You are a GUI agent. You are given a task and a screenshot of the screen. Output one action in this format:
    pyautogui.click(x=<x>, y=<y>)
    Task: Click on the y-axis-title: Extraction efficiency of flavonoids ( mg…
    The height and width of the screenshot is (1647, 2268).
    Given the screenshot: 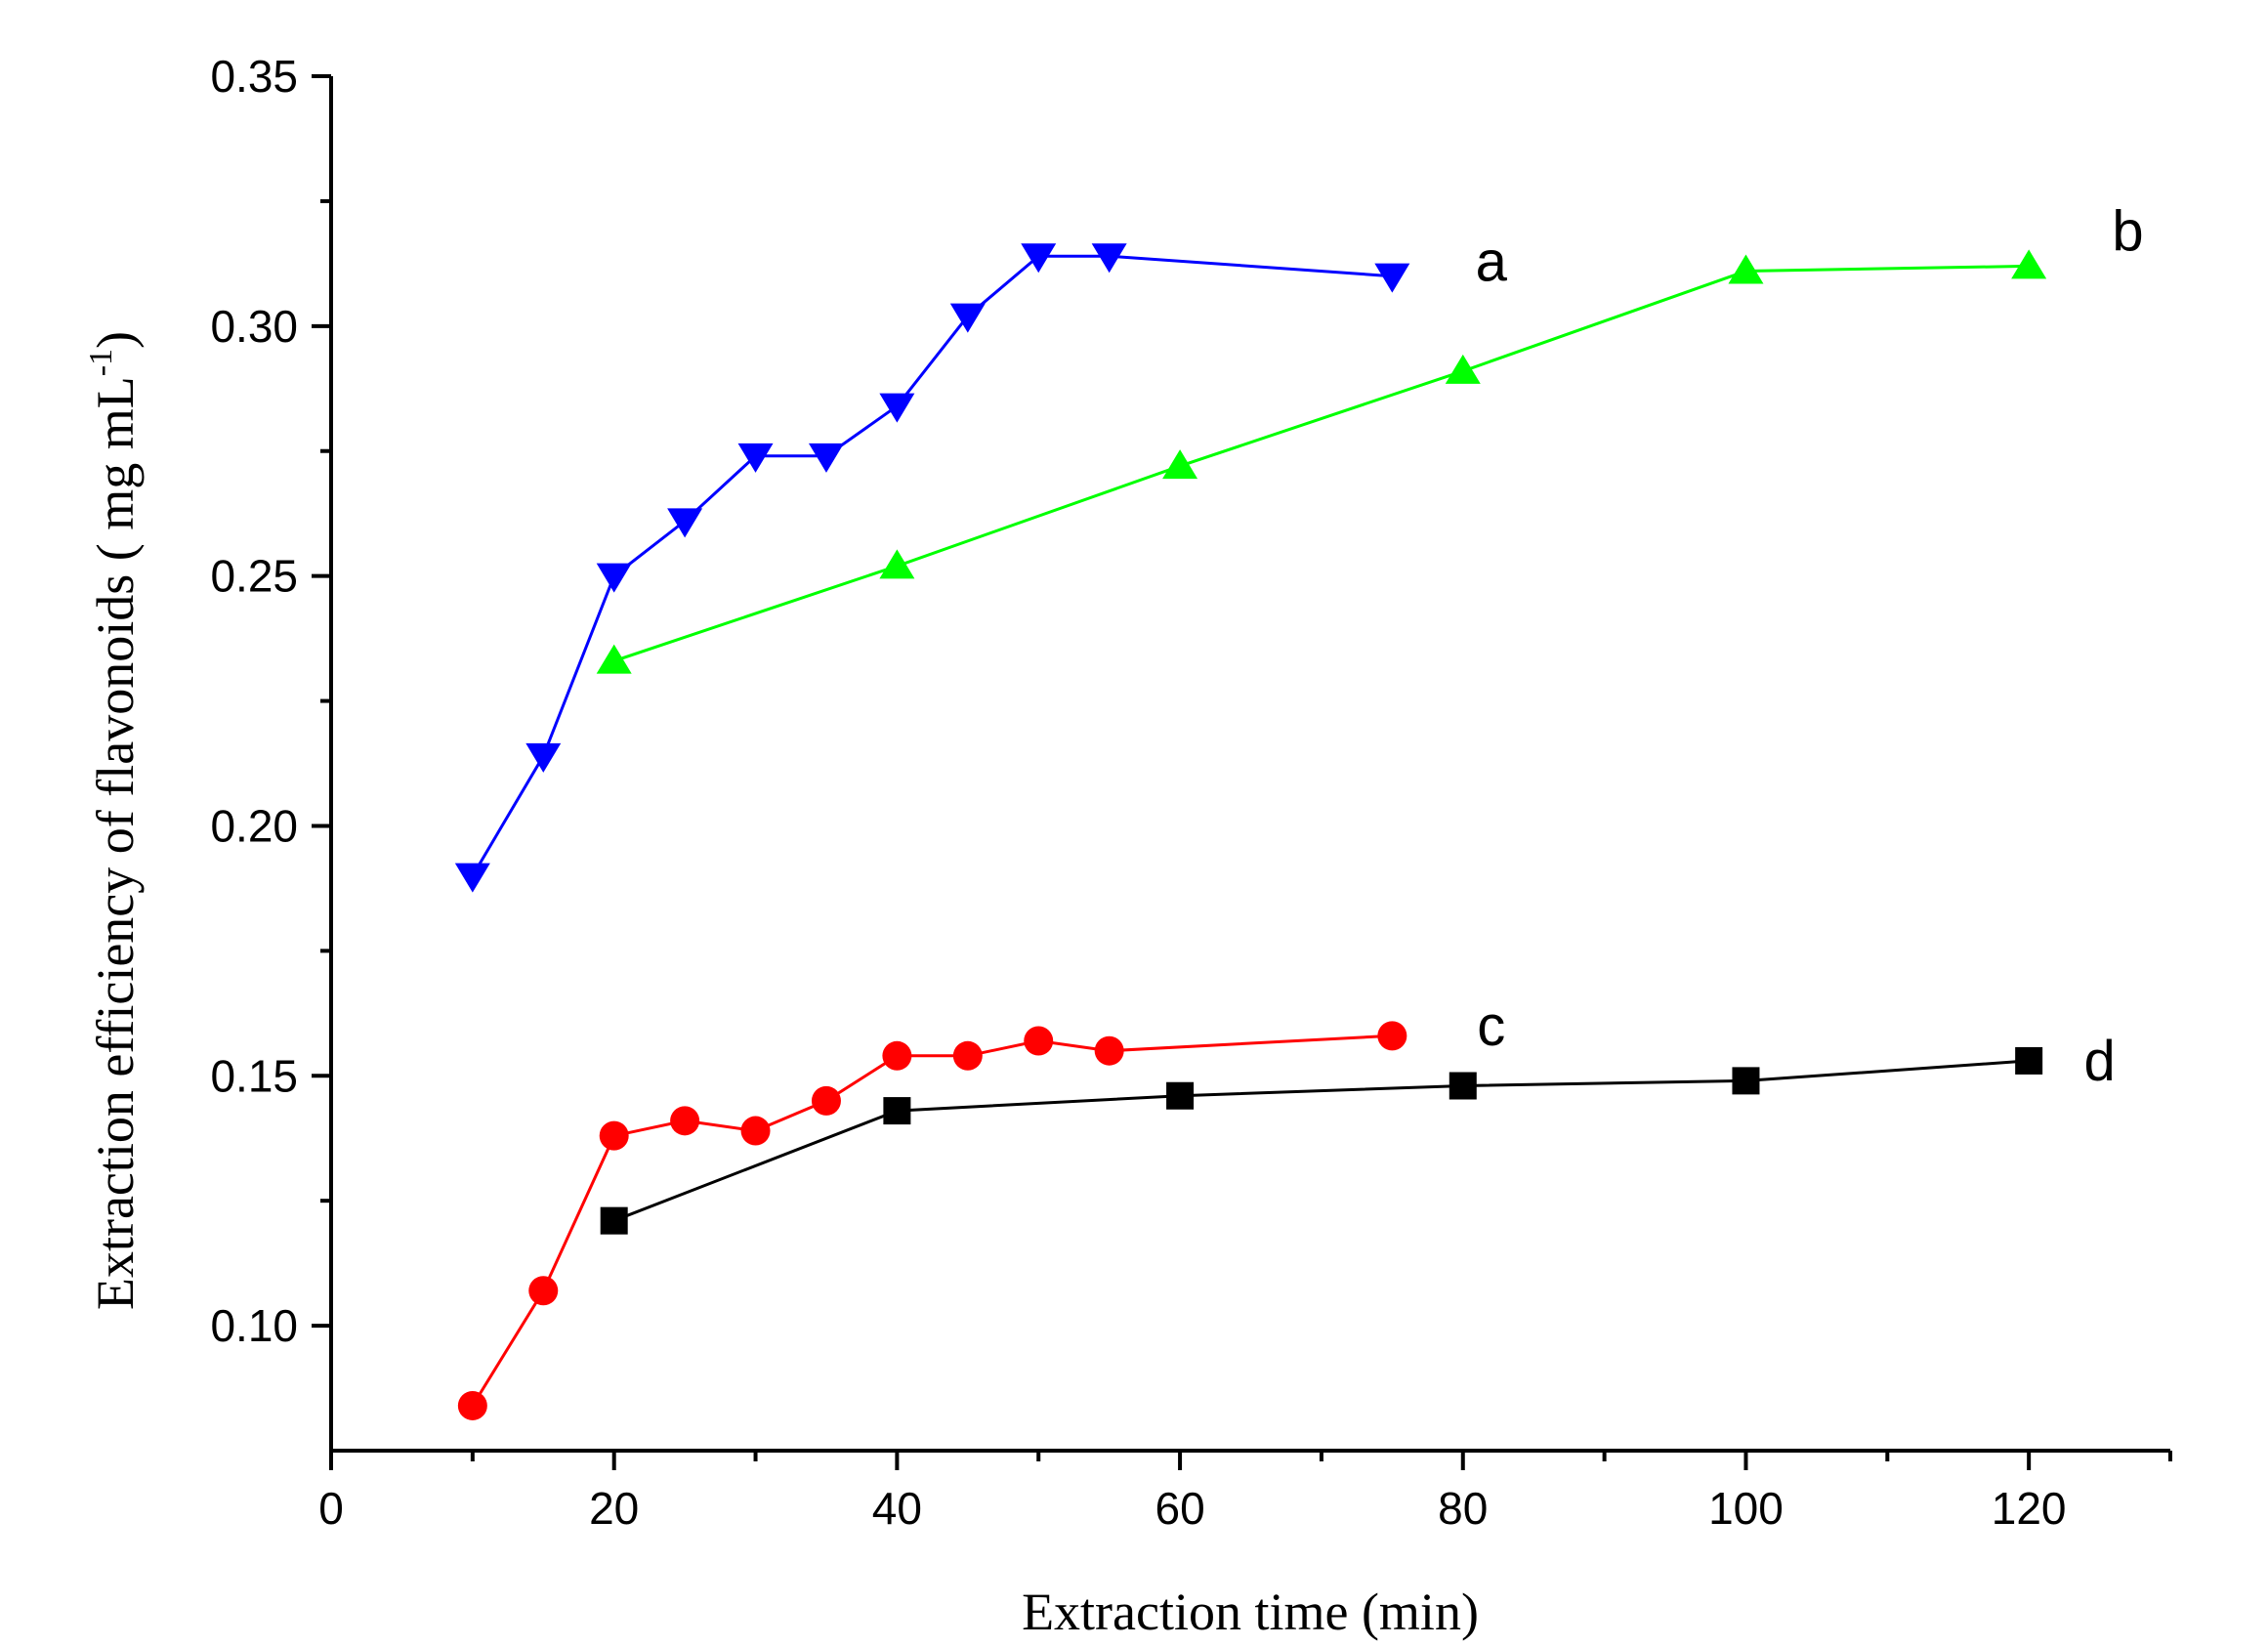 What is the action you would take?
    pyautogui.click(x=114, y=820)
    